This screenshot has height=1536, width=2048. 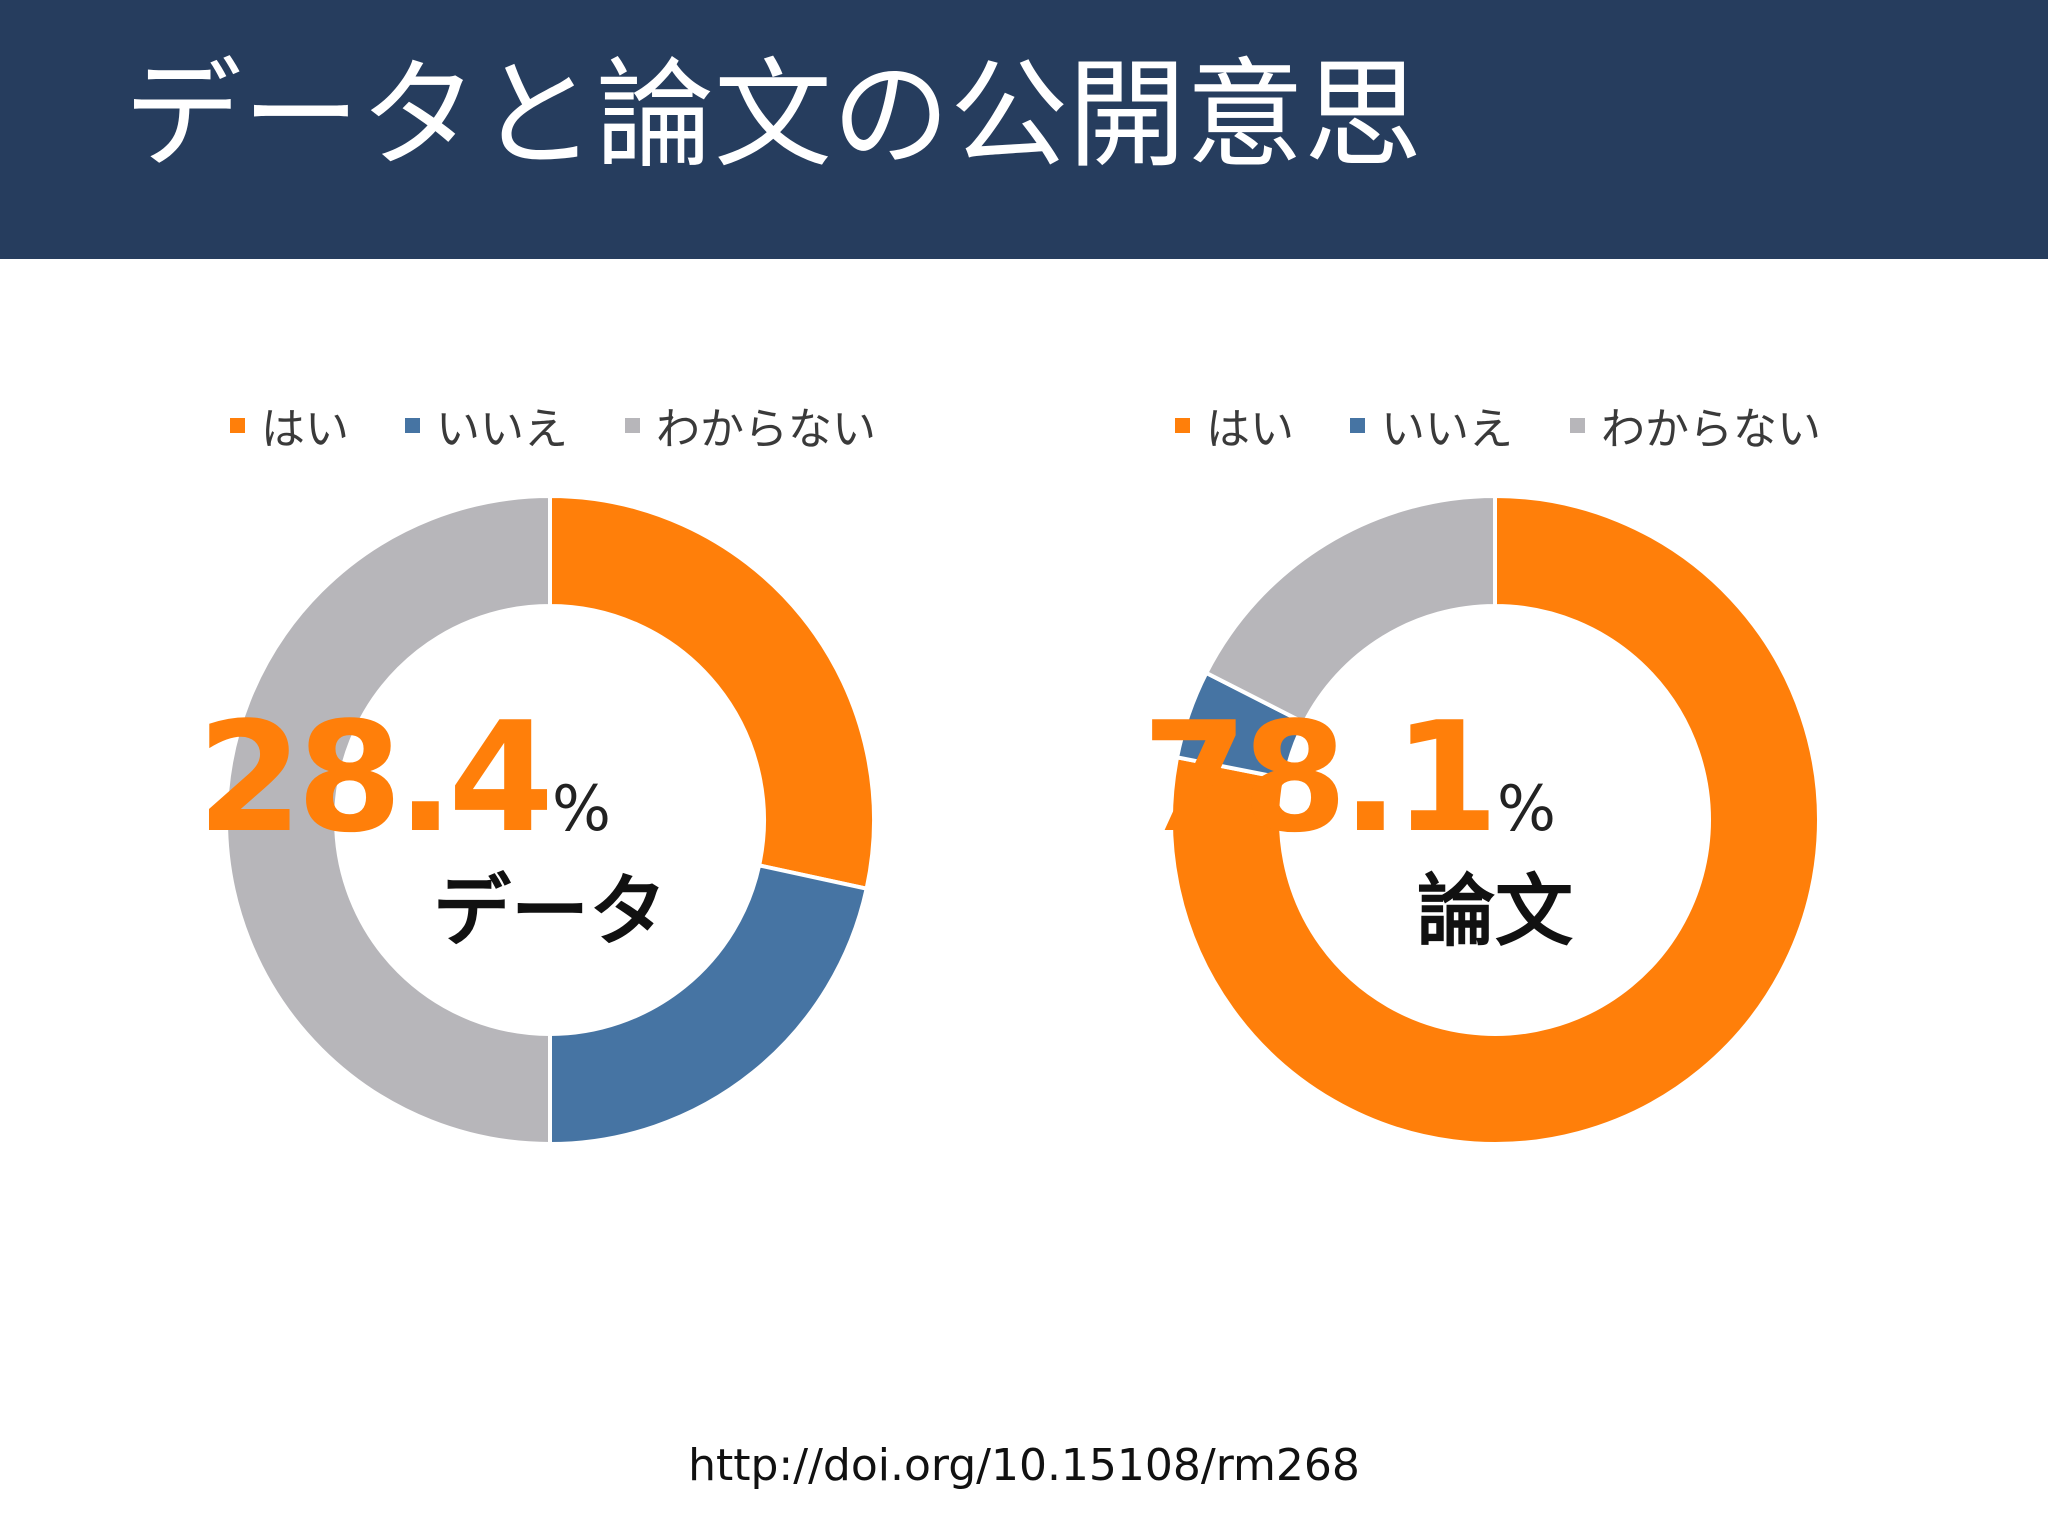 What do you see at coordinates (773, 115) in the screenshot?
I see `slide-title: データと論文の公開意思` at bounding box center [773, 115].